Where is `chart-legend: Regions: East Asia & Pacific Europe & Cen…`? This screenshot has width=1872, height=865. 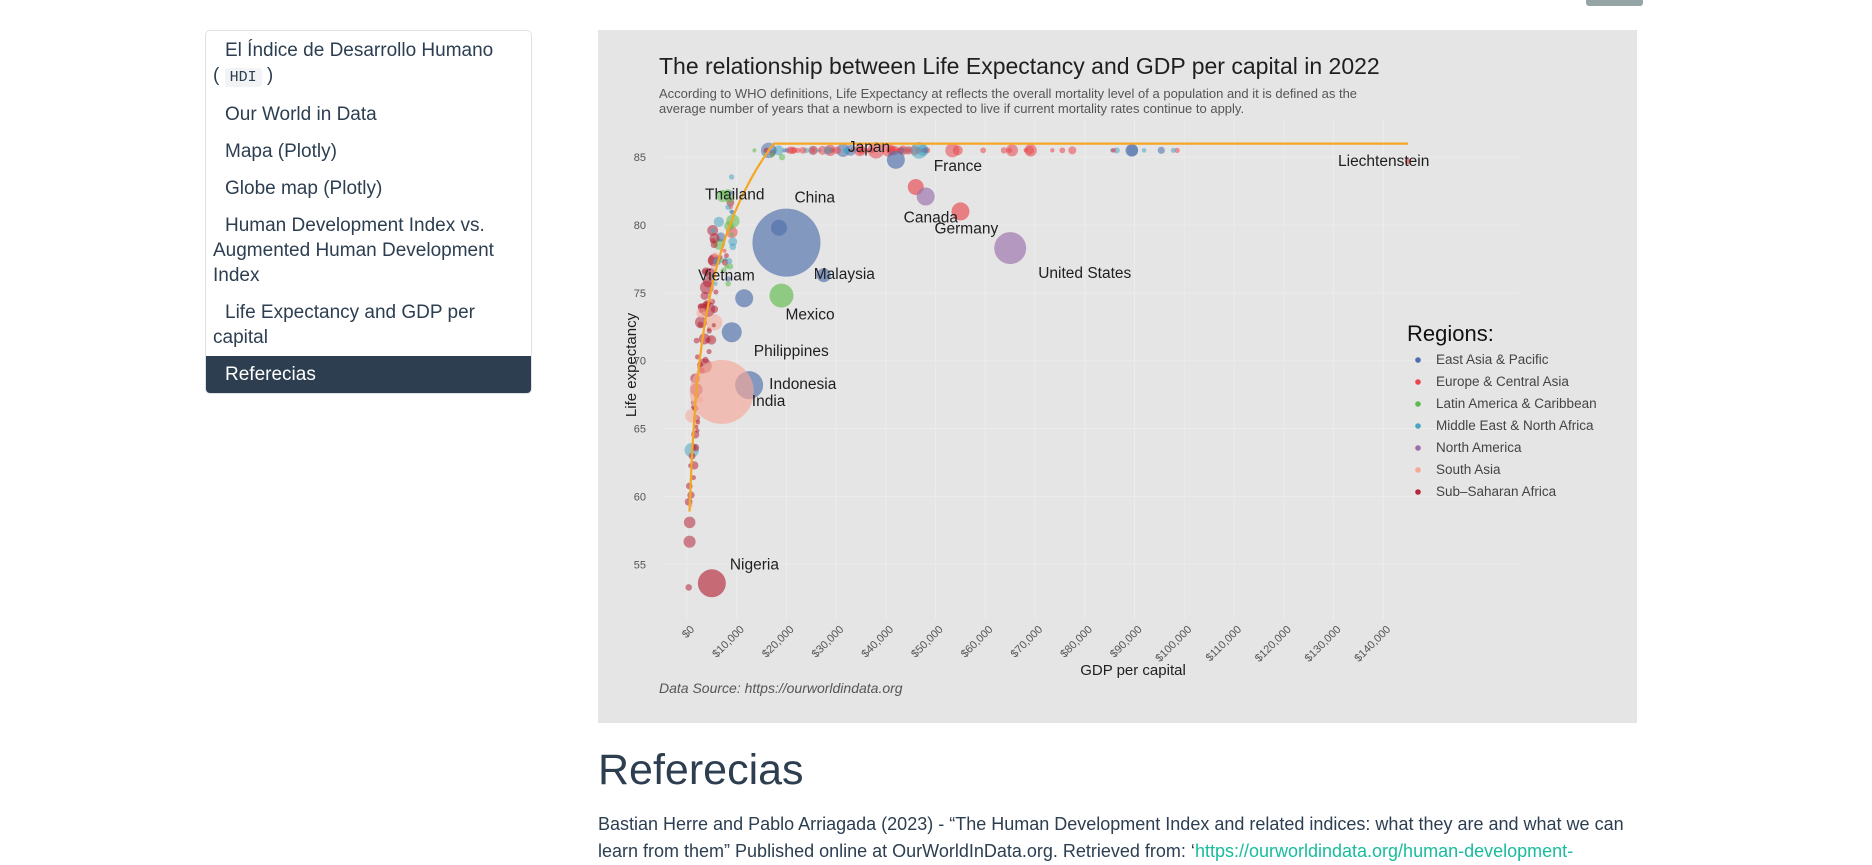 chart-legend: Regions: East Asia & Pacific Europe & Cen… is located at coordinates (1502, 410).